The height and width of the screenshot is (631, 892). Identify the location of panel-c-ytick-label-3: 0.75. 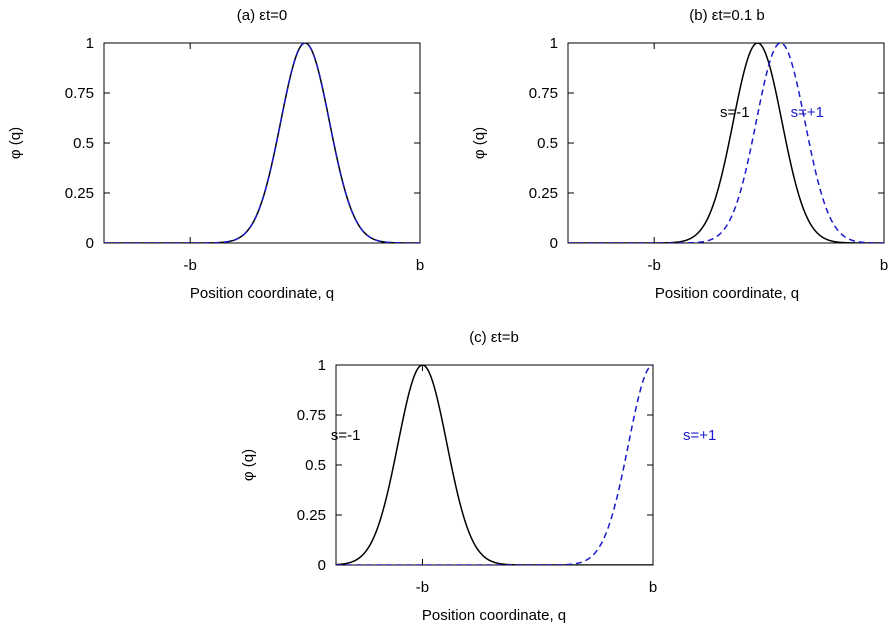
(311, 415).